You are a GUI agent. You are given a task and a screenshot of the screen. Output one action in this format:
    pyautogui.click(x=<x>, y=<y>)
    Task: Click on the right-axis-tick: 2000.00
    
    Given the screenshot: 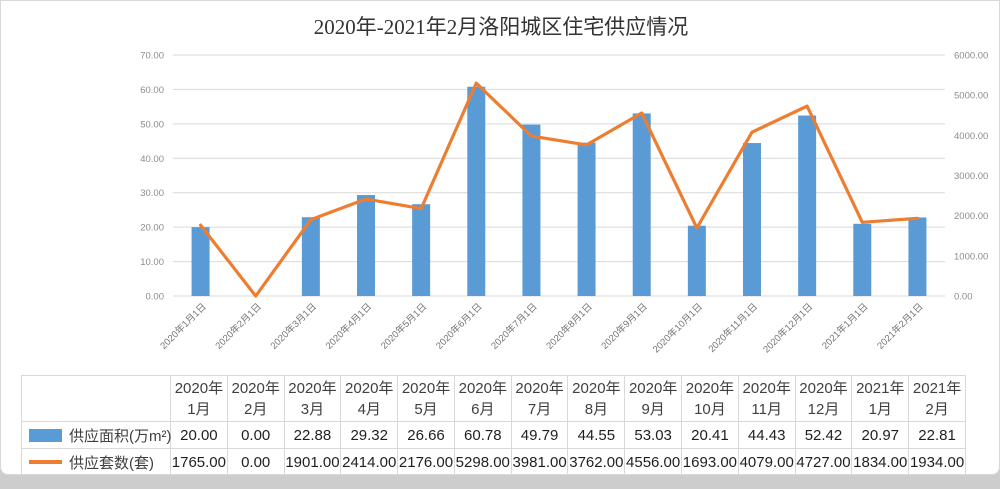 What is the action you would take?
    pyautogui.click(x=971, y=216)
    